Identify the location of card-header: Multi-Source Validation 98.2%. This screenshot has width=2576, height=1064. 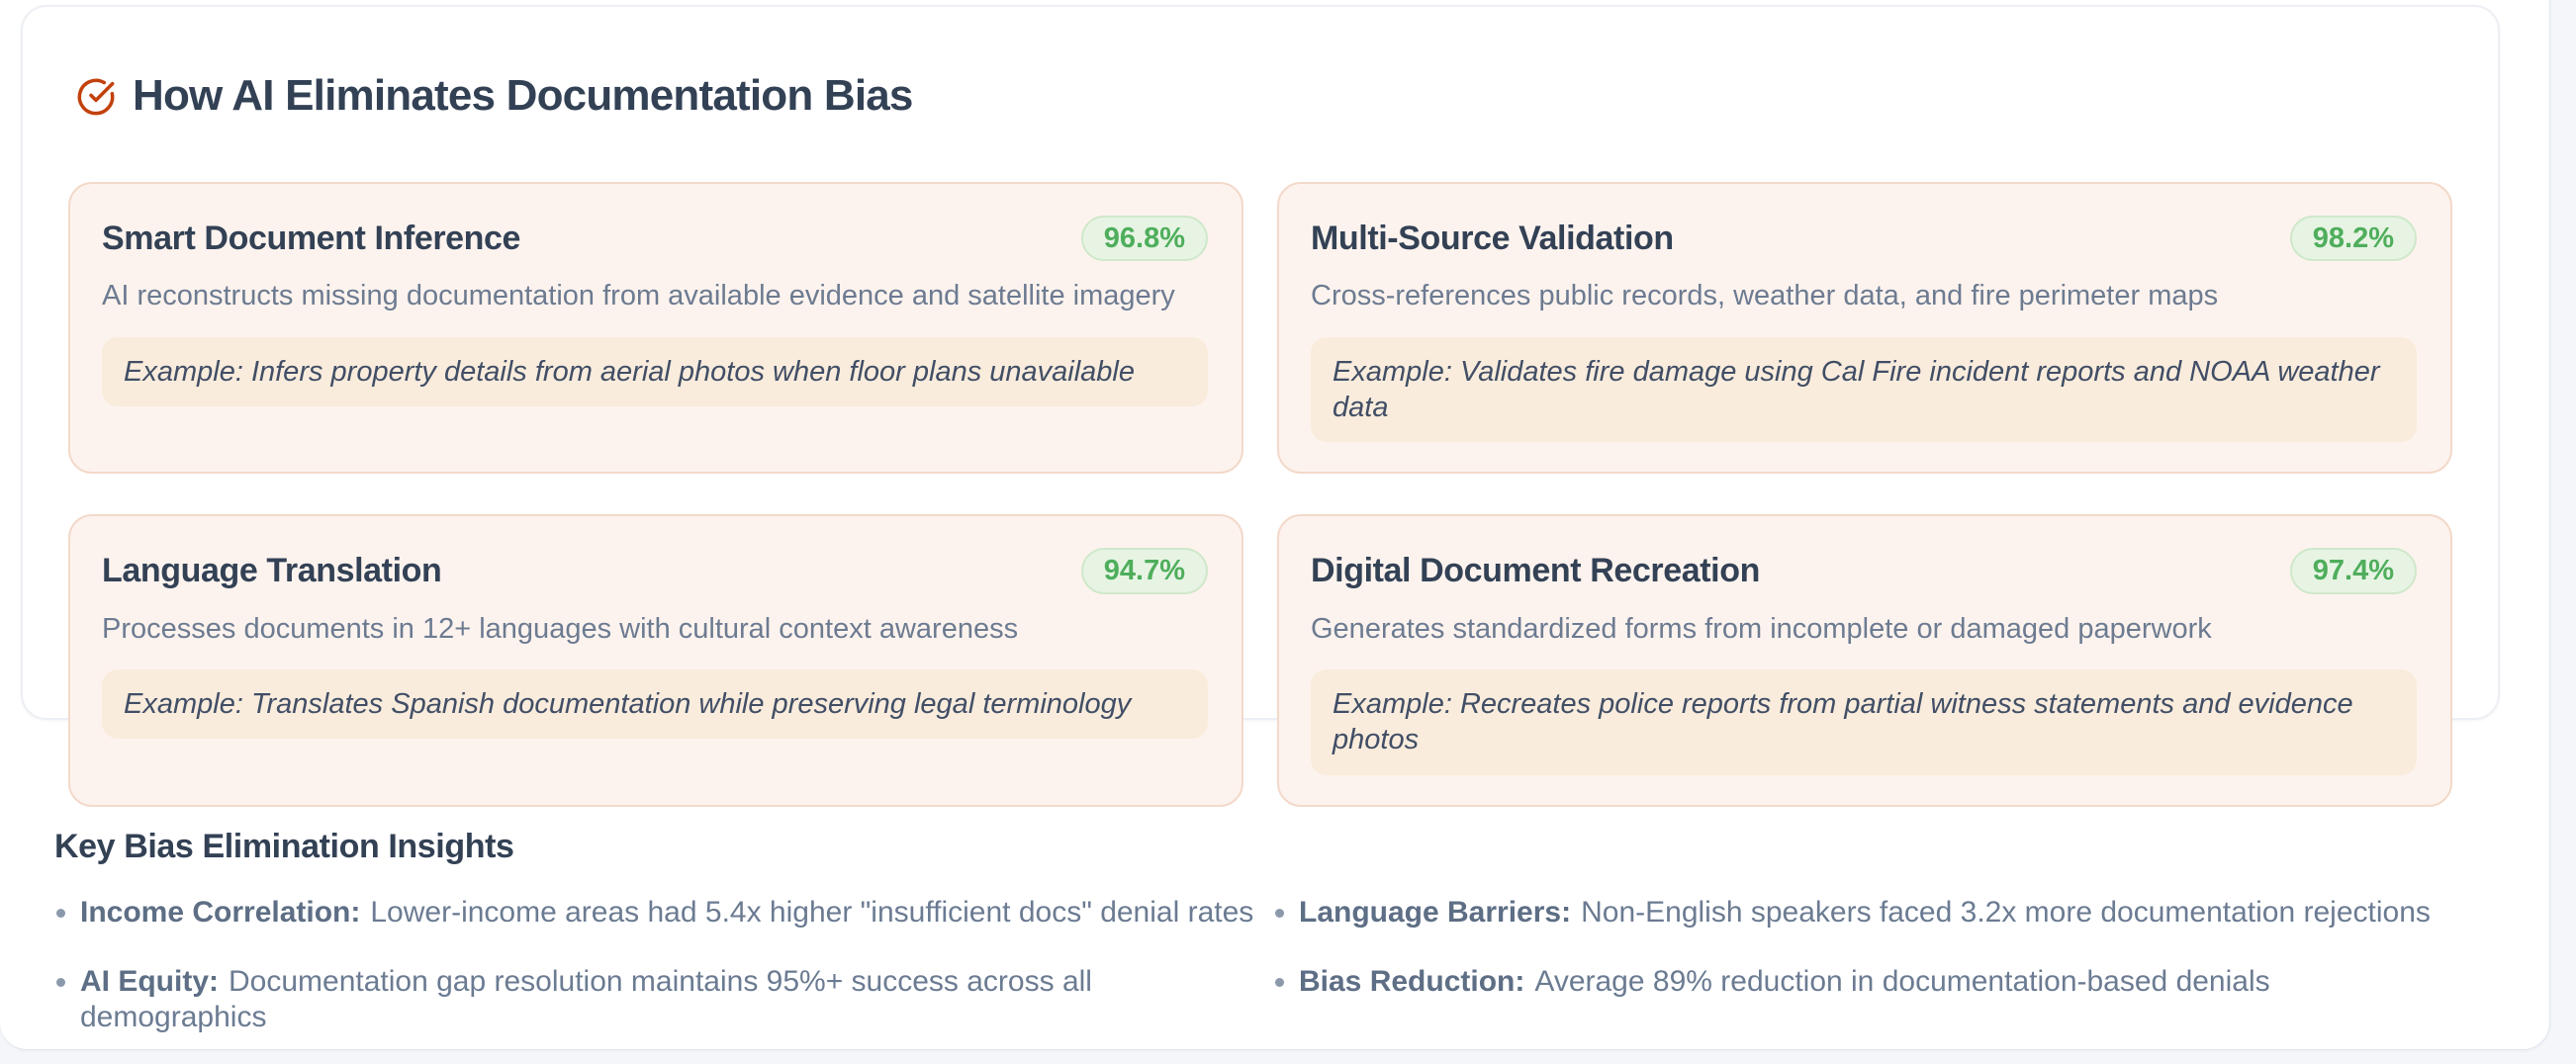
(1864, 238).